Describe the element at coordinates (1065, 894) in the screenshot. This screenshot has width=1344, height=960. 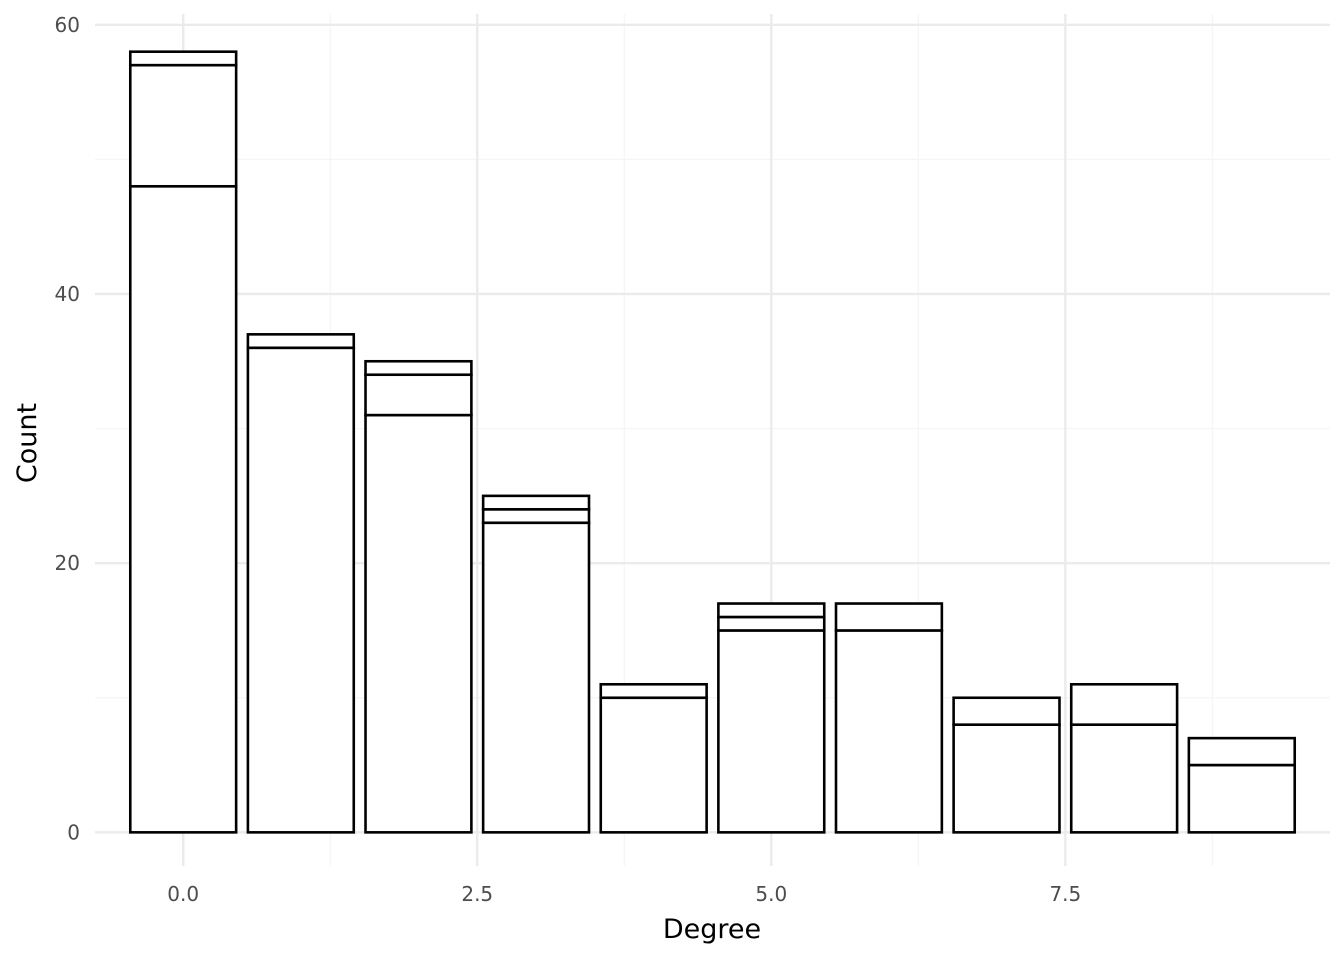
I see `x-tick-label: 7.5` at that location.